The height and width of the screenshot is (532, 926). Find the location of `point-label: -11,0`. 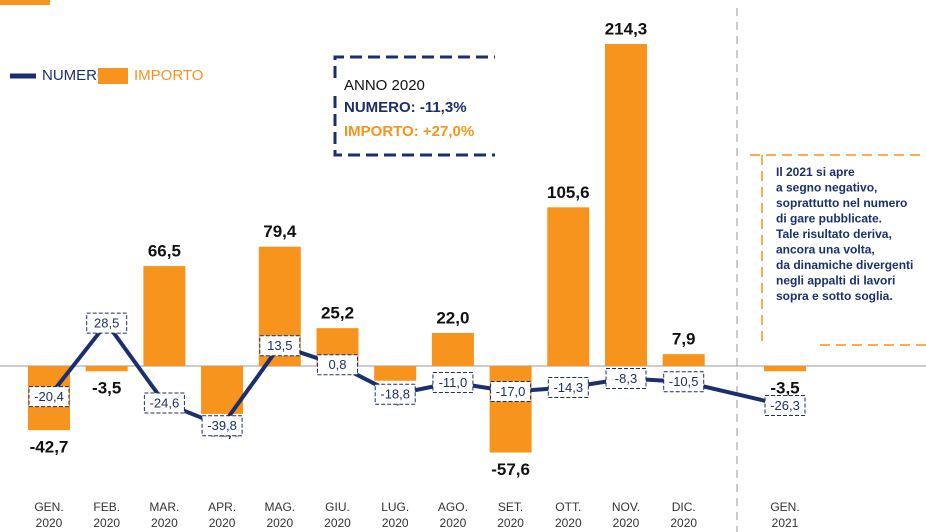

point-label: -11,0 is located at coordinates (453, 382).